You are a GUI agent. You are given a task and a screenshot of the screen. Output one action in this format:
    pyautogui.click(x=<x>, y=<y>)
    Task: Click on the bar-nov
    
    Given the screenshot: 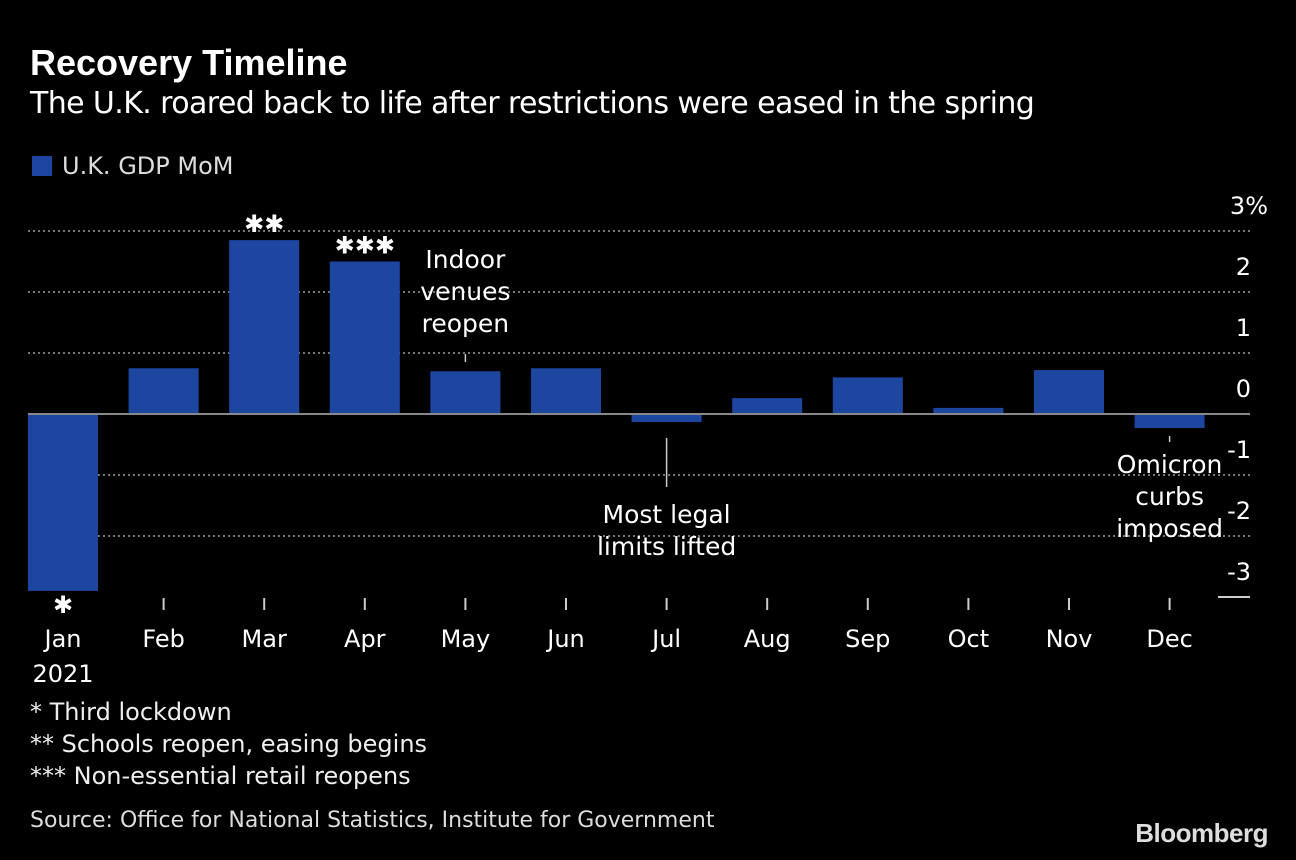 What is the action you would take?
    pyautogui.click(x=1069, y=392)
    